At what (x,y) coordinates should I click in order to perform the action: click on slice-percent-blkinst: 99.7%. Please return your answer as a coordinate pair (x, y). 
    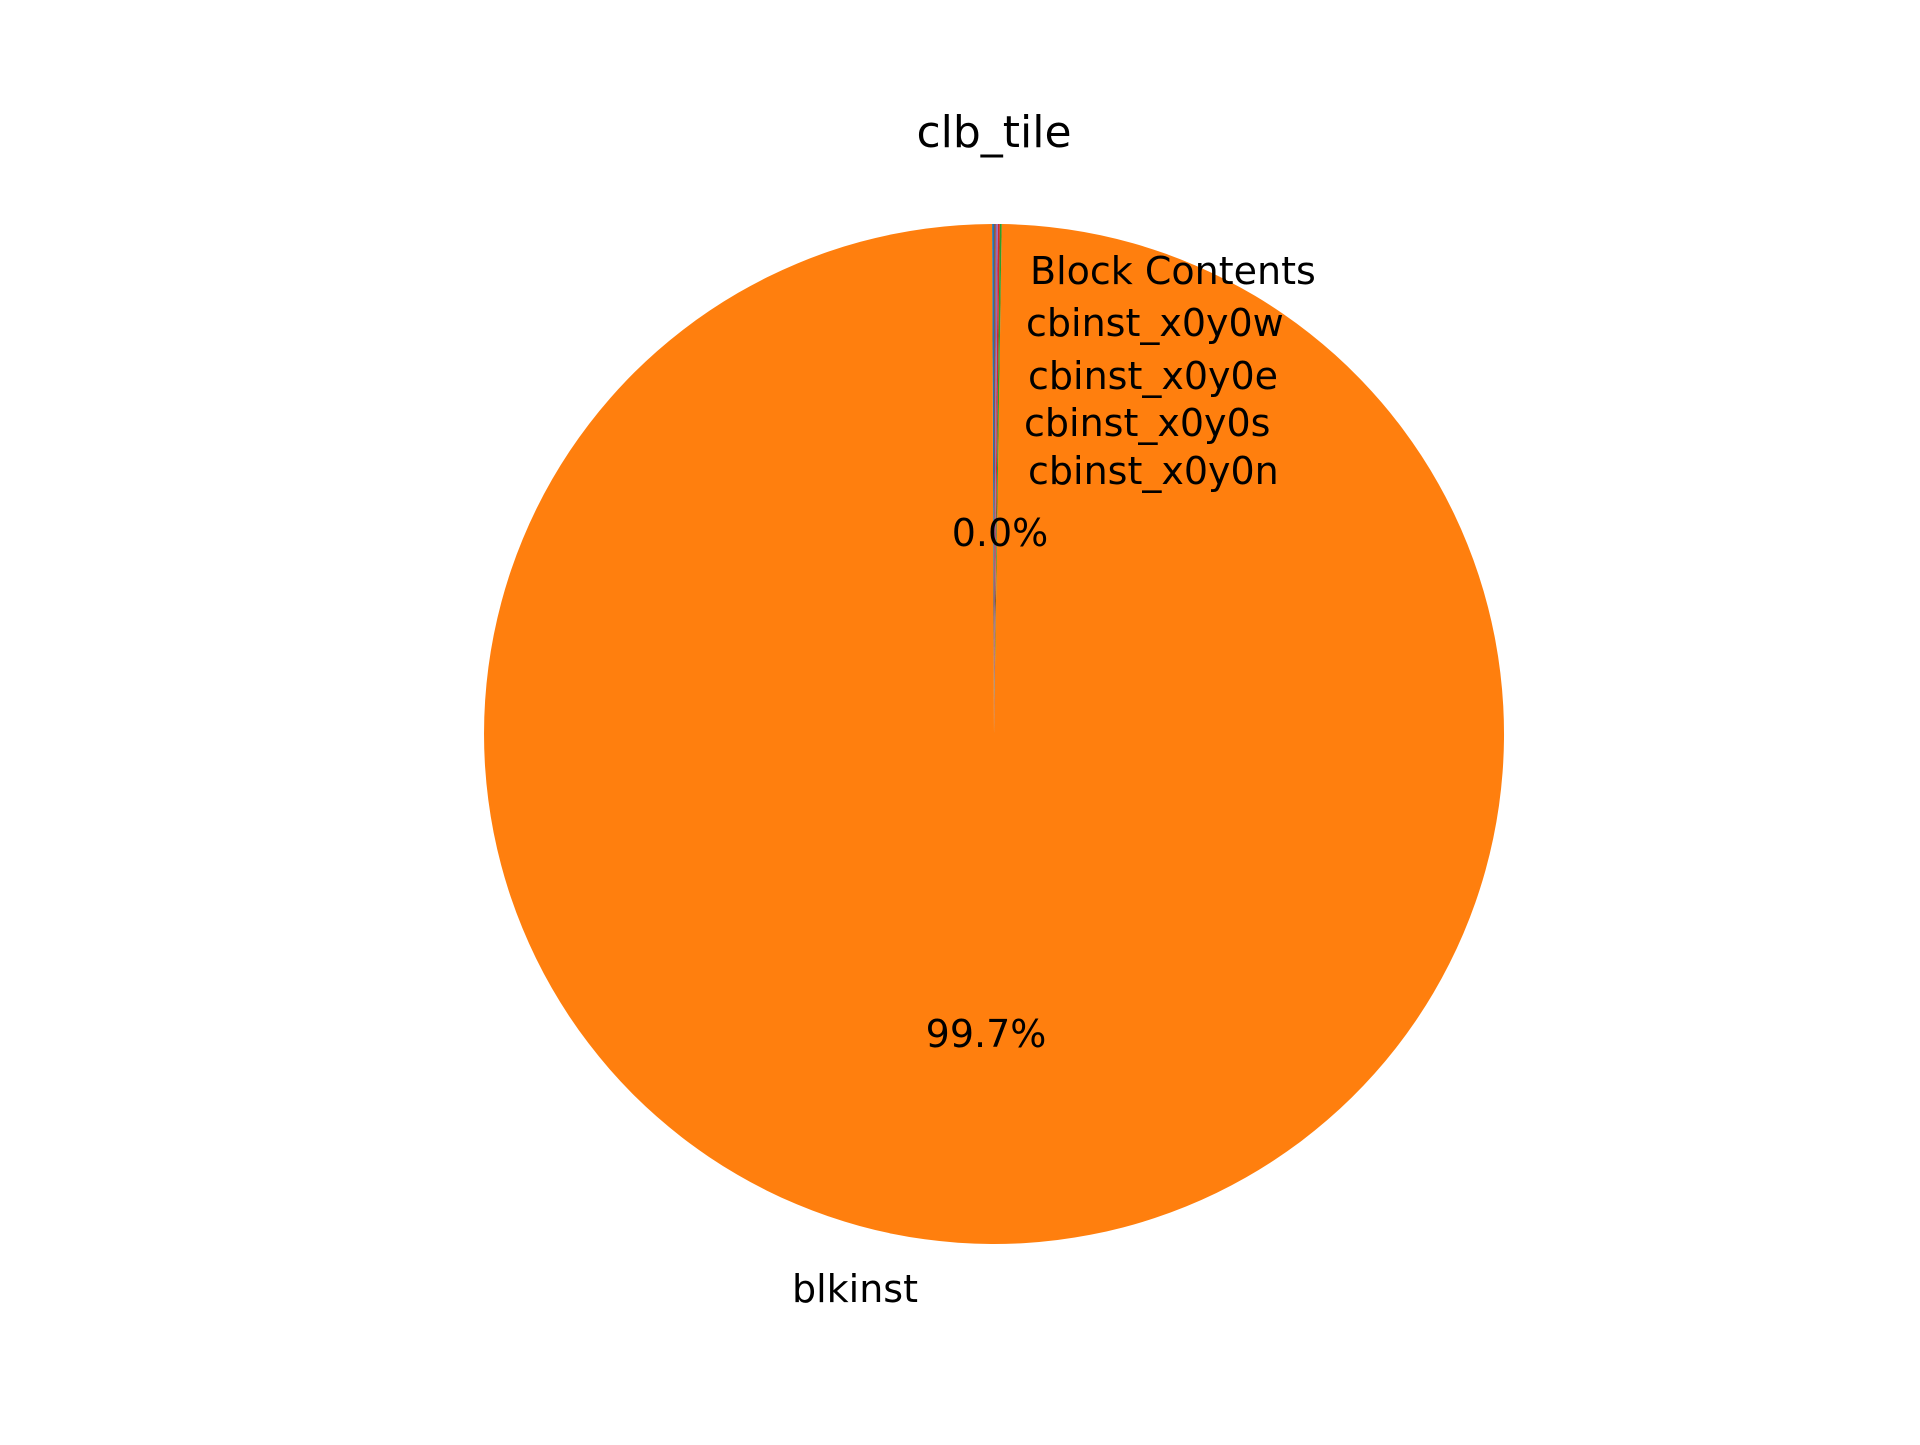
    Looking at the image, I should click on (986, 1034).